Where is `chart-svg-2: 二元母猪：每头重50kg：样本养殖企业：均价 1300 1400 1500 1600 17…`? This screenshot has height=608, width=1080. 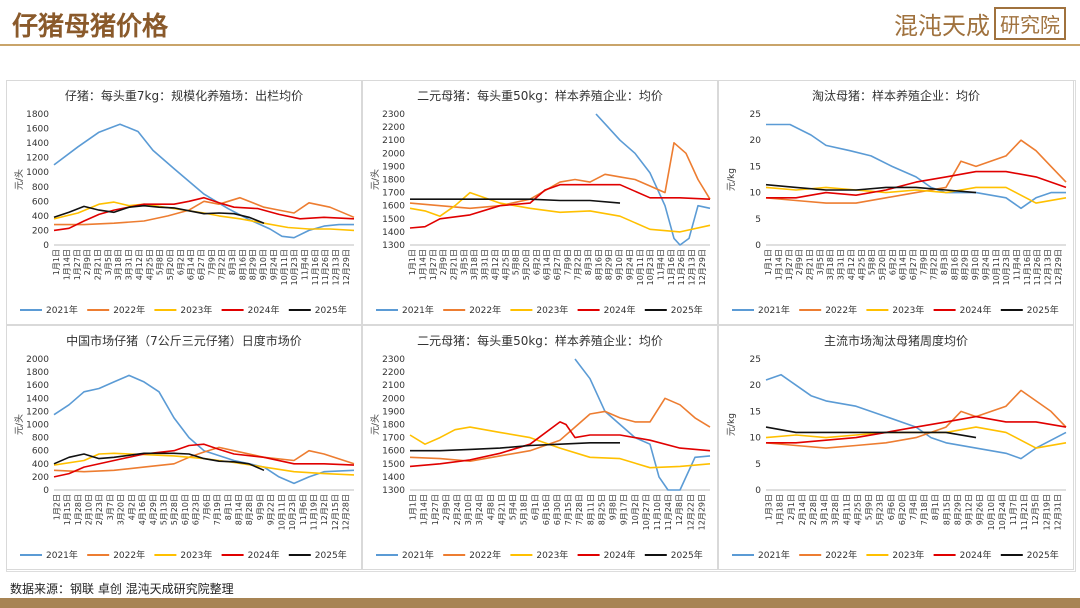
chart-svg-2: 二元母猪：每头重50kg：样本养殖企业：均价 1300 1400 1500 1600 17… is located at coordinates (540, 202).